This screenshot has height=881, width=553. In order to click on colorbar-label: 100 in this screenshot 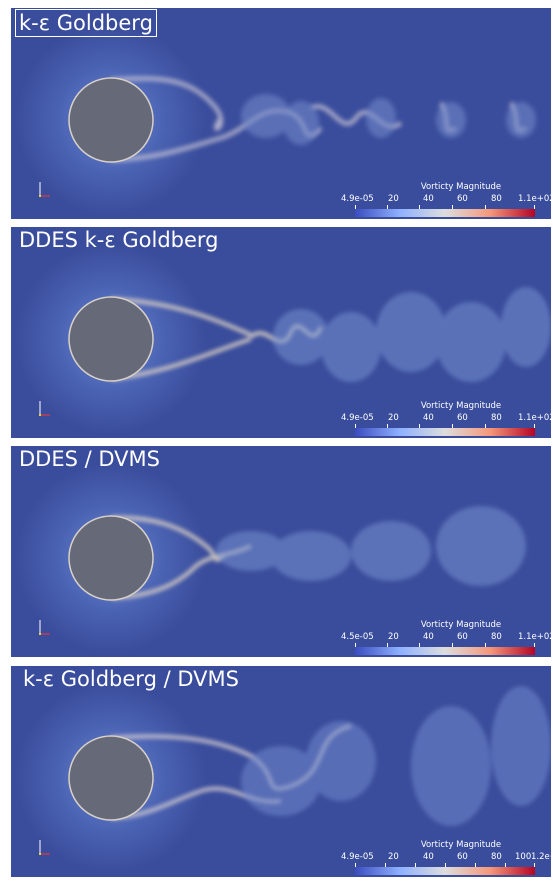, I will do `click(523, 857)`.